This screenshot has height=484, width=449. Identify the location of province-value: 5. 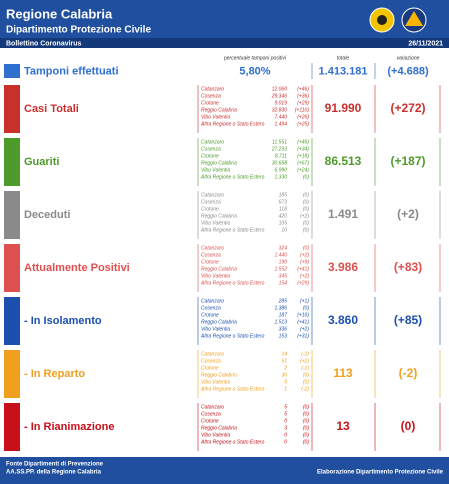
(285, 414).